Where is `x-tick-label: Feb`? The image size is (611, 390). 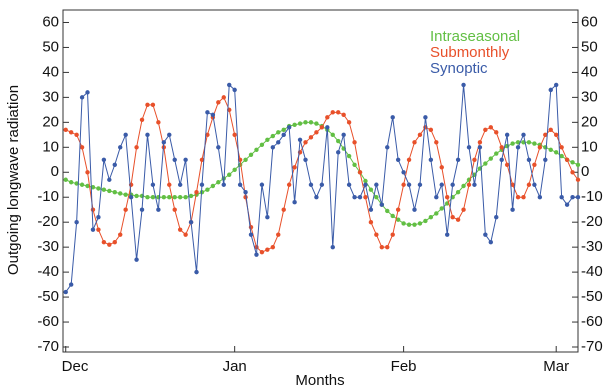
x-tick-label: Feb is located at coordinates (404, 366).